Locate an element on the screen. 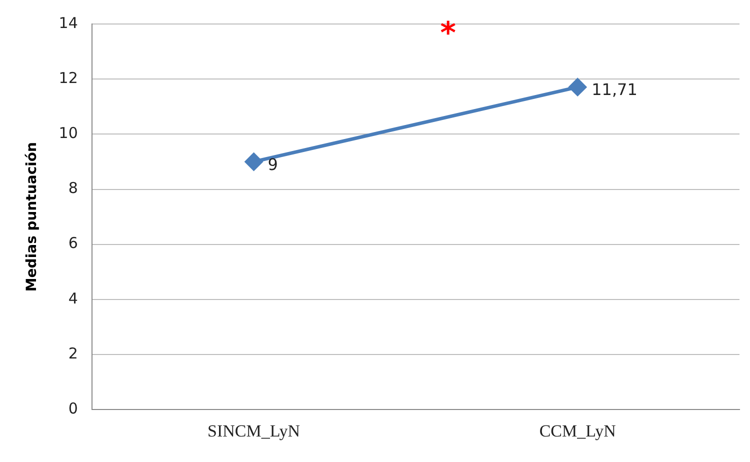 The width and height of the screenshot is (750, 462). data-label: 9 is located at coordinates (273, 164).